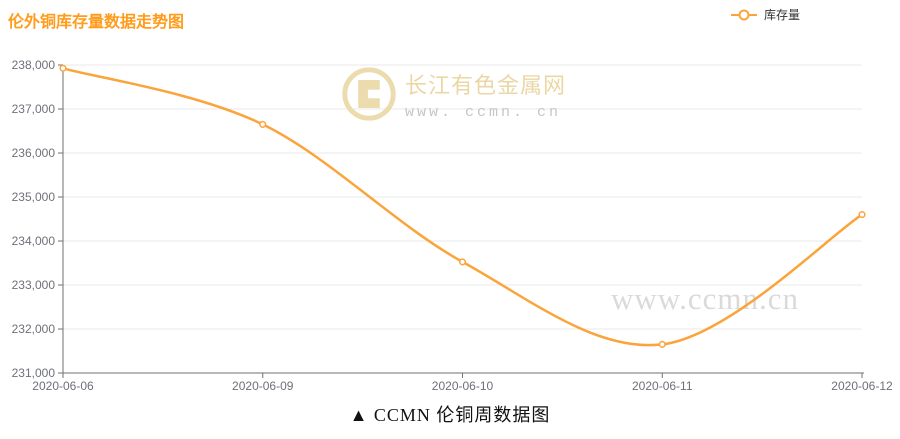  I want to click on x-axis-label: 2020-06-06, so click(63, 386).